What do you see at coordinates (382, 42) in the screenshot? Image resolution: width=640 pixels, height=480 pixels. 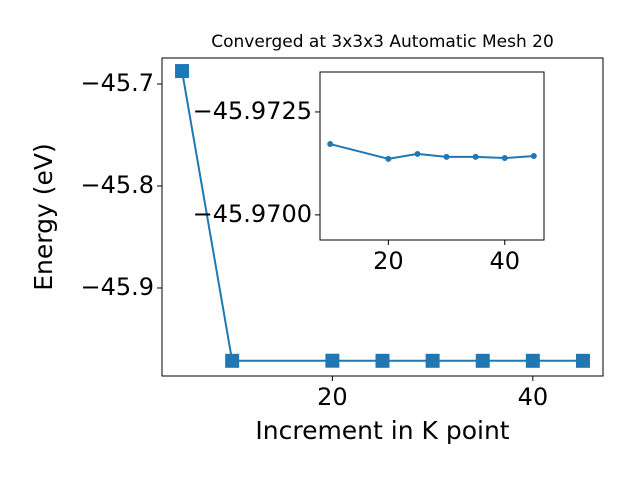 I see `chart-title: Converged at 3x3x3 Automatic Mesh 20` at bounding box center [382, 42].